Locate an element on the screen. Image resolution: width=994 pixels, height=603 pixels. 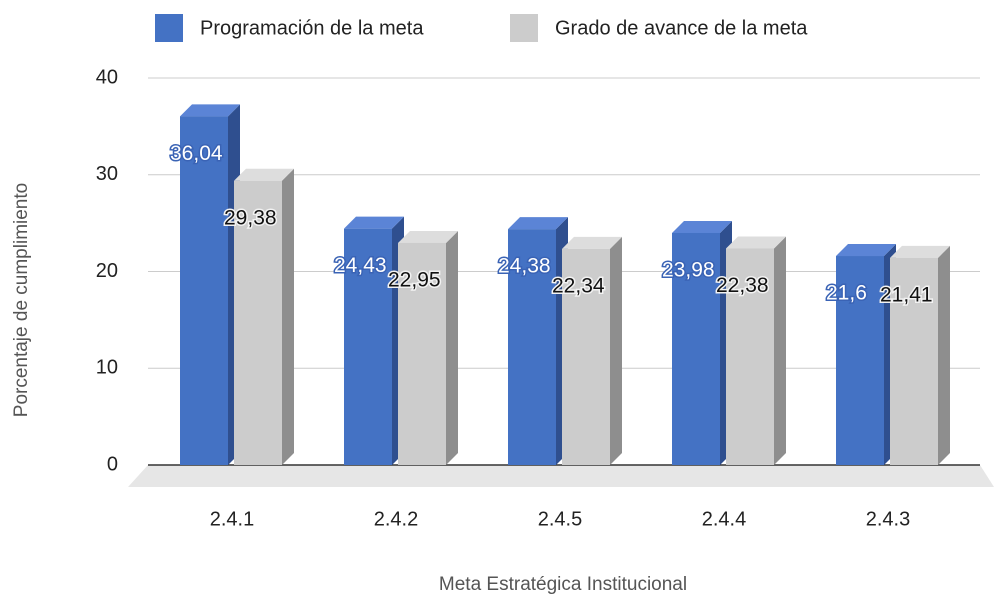
legend-label: Grado de avance de la meta is located at coordinates (681, 28).